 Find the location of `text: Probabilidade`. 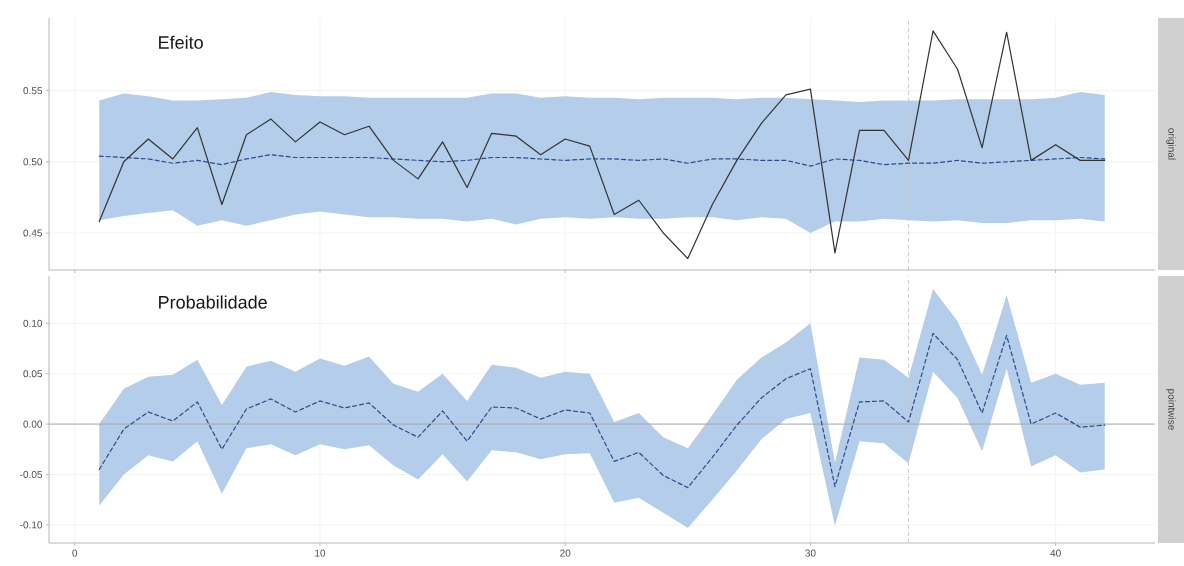

text: Probabilidade is located at coordinates (213, 302).